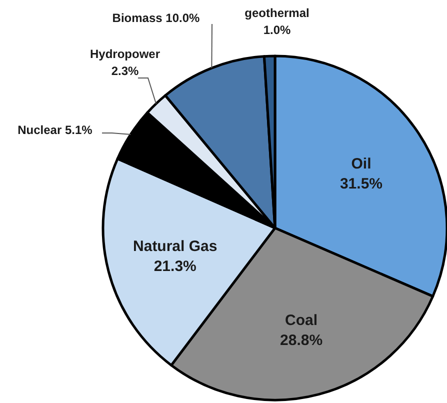 This screenshot has width=447, height=403. What do you see at coordinates (361, 183) in the screenshot?
I see `data-label: 31.5%` at bounding box center [361, 183].